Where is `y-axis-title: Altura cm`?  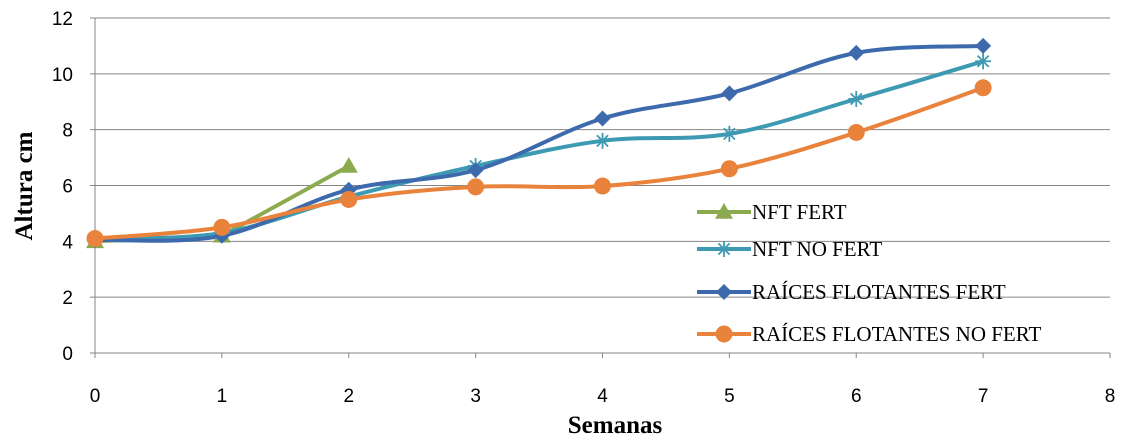
y-axis-title: Altura cm is located at coordinates (24, 185).